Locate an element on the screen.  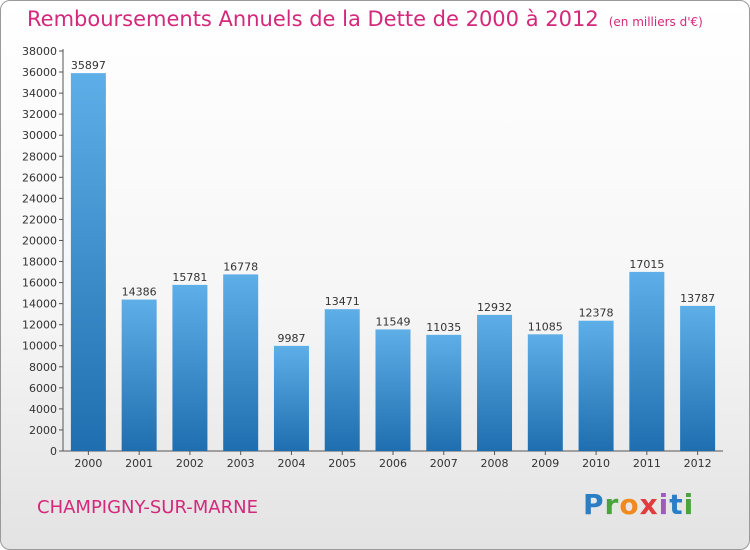
bar-value-label: 11035 is located at coordinates (443, 327).